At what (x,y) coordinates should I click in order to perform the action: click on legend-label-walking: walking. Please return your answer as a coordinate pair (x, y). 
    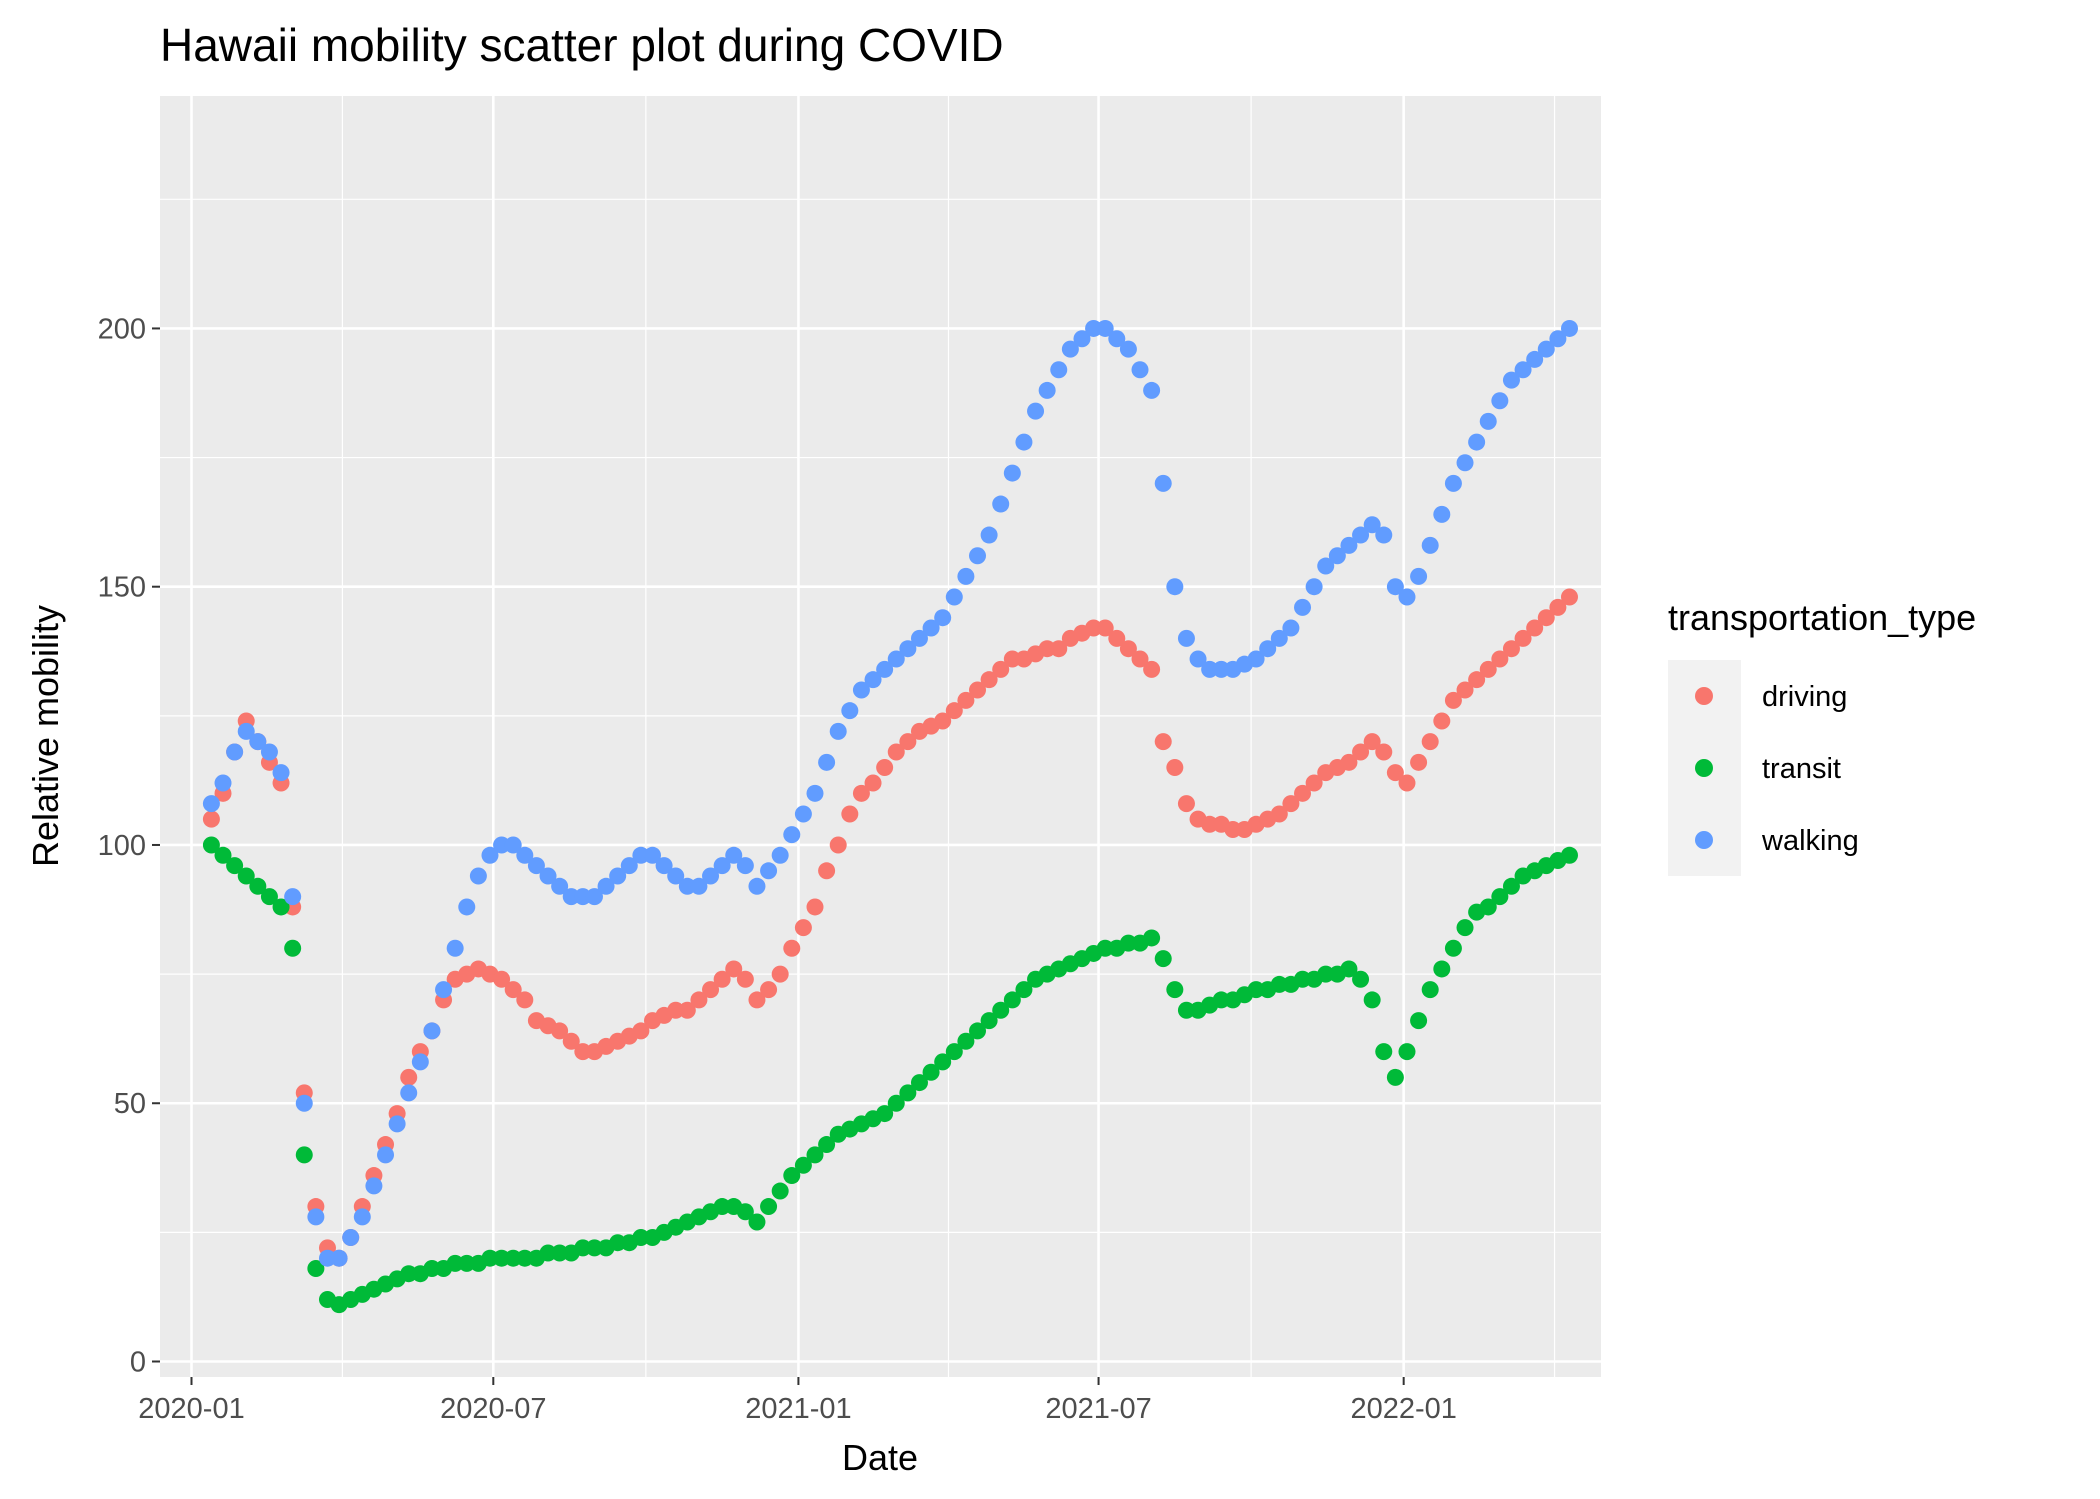
    Looking at the image, I should click on (1810, 841).